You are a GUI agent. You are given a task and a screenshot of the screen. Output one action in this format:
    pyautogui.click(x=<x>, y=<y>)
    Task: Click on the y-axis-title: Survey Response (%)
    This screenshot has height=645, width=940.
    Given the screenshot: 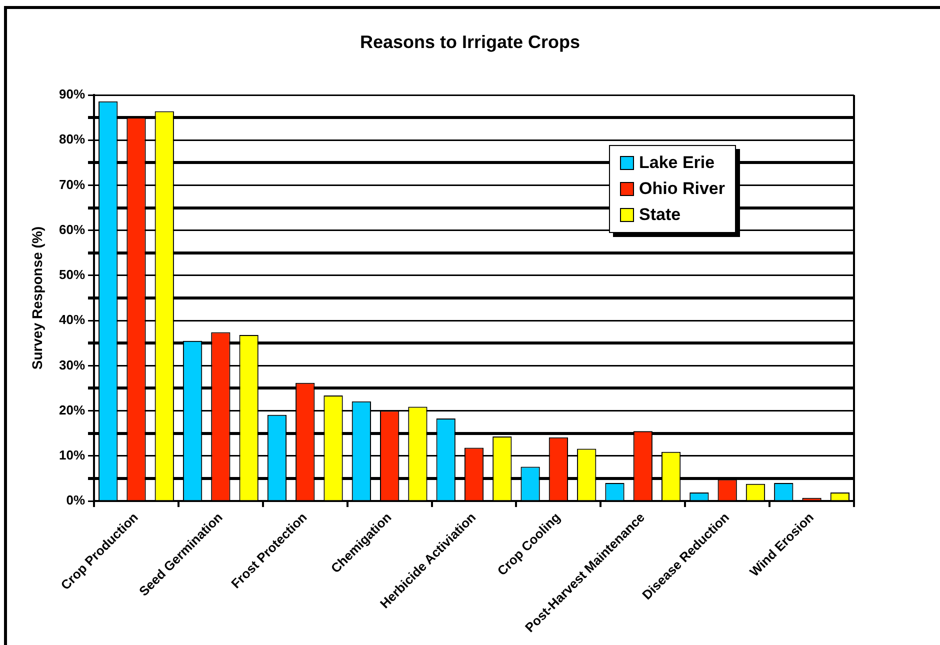 What is the action you would take?
    pyautogui.click(x=37, y=298)
    